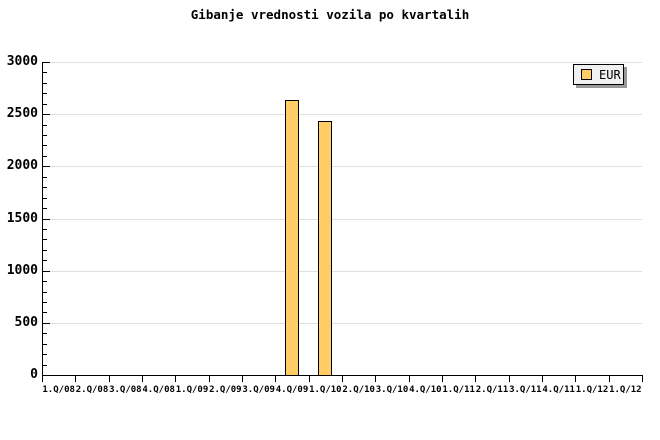 This screenshot has width=660, height=440. What do you see at coordinates (325, 390) in the screenshot?
I see `x-axis-tick-label: 1.Q/10` at bounding box center [325, 390].